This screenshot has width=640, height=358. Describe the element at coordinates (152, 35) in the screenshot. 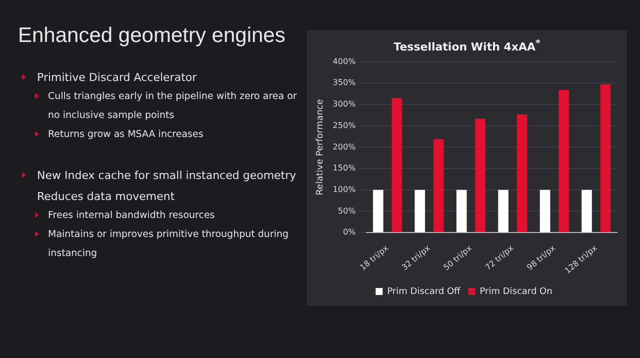

I see `text: Enhanced geometry engines` at that location.